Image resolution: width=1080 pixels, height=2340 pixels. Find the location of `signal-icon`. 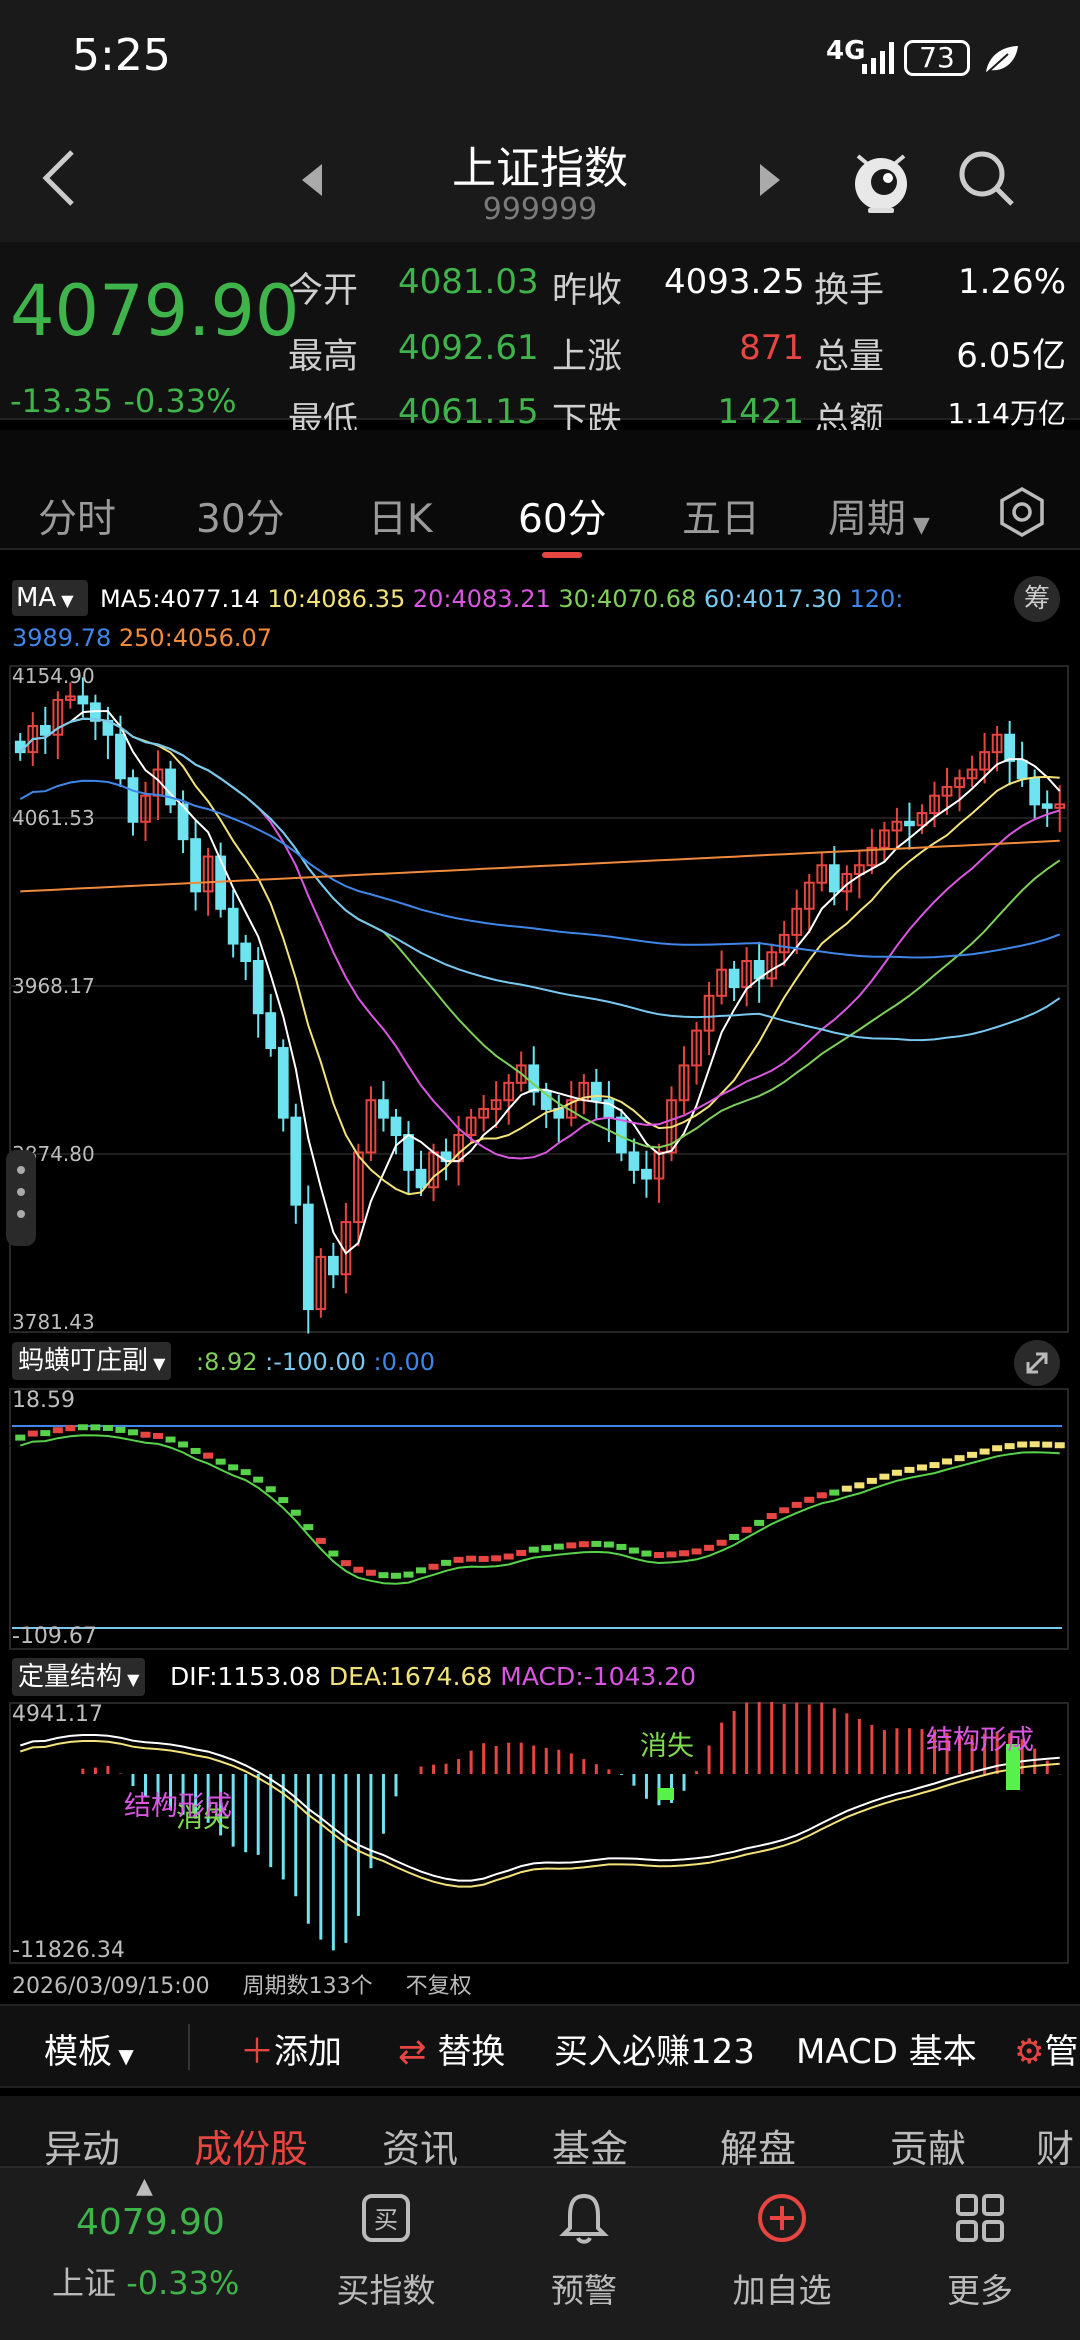

signal-icon is located at coordinates (878, 58).